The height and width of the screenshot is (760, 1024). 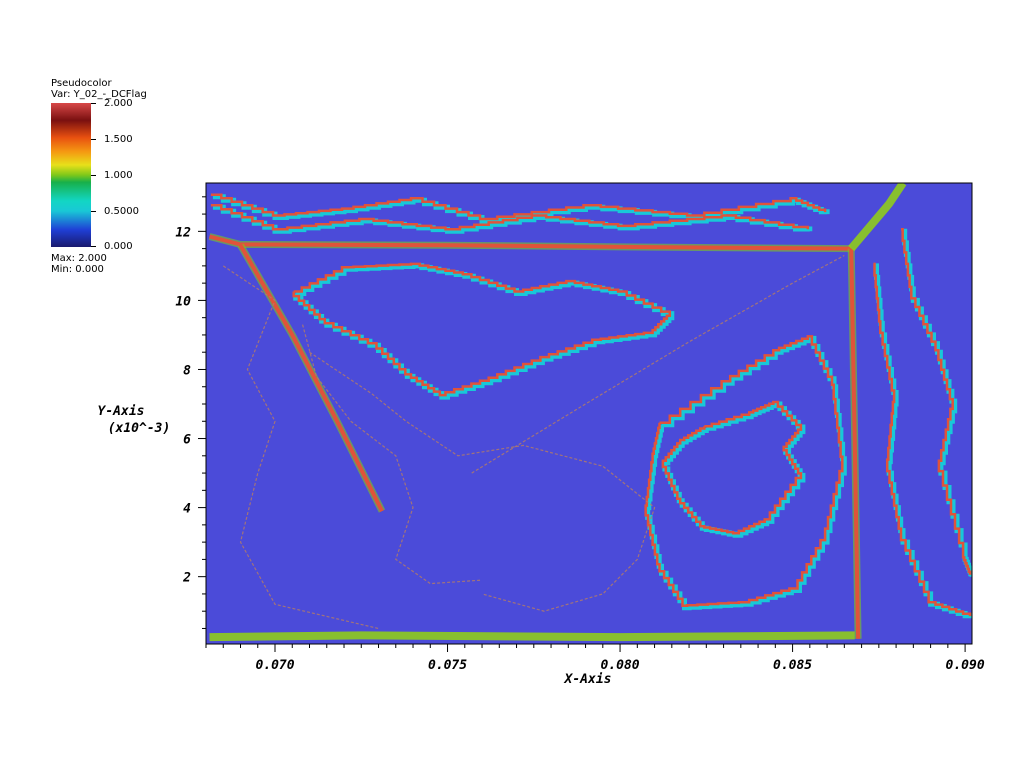 What do you see at coordinates (81, 83) in the screenshot?
I see `legend-title: Pseudocolor` at bounding box center [81, 83].